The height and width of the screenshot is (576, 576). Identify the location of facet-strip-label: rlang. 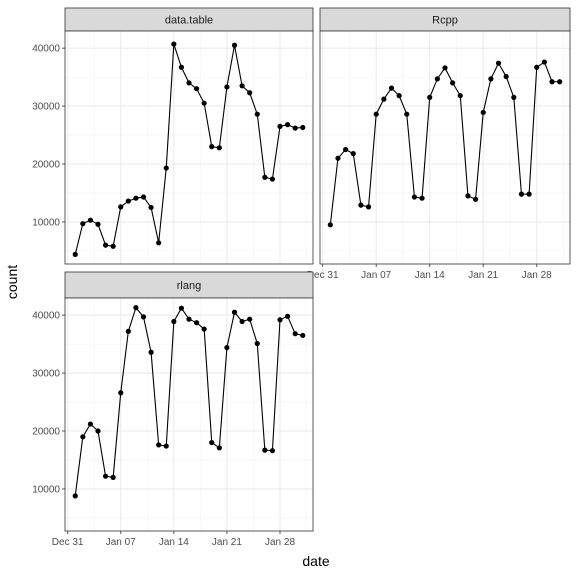
(189, 286).